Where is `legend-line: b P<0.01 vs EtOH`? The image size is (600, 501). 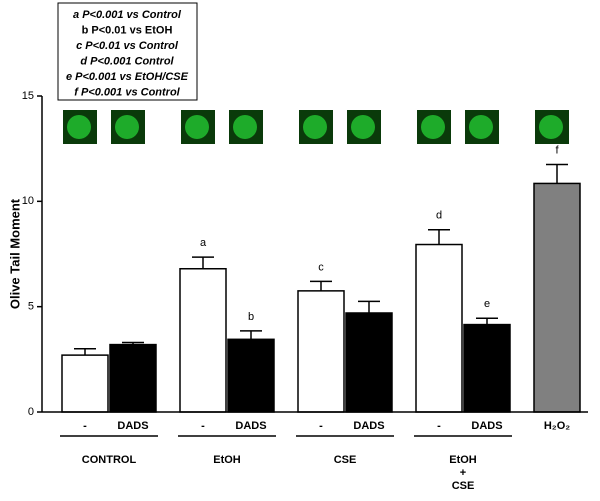 legend-line: b P<0.01 vs EtOH is located at coordinates (127, 30).